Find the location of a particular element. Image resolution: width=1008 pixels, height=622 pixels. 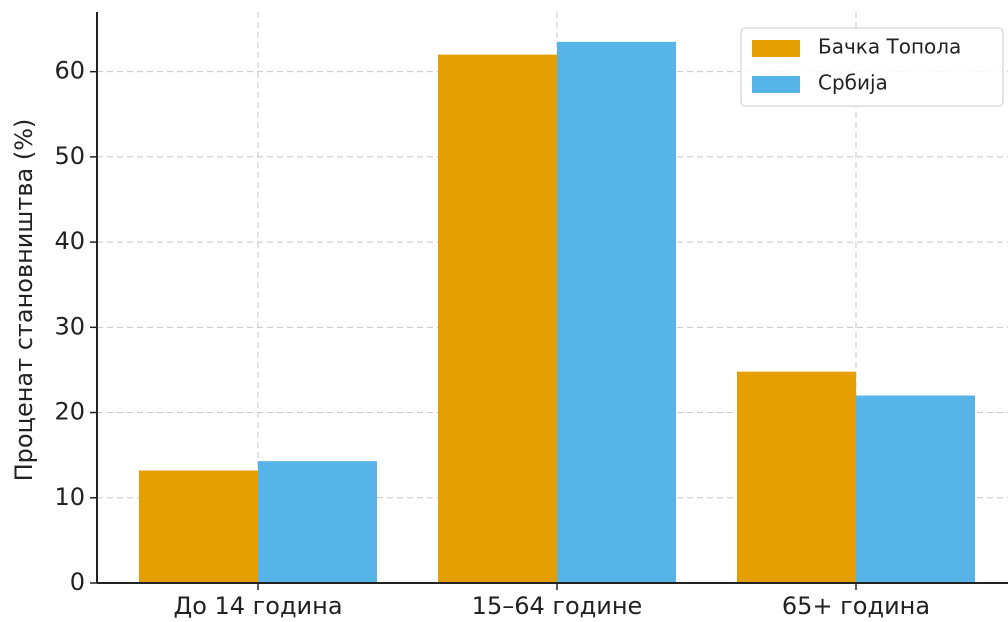

legend-box is located at coordinates (872, 67).